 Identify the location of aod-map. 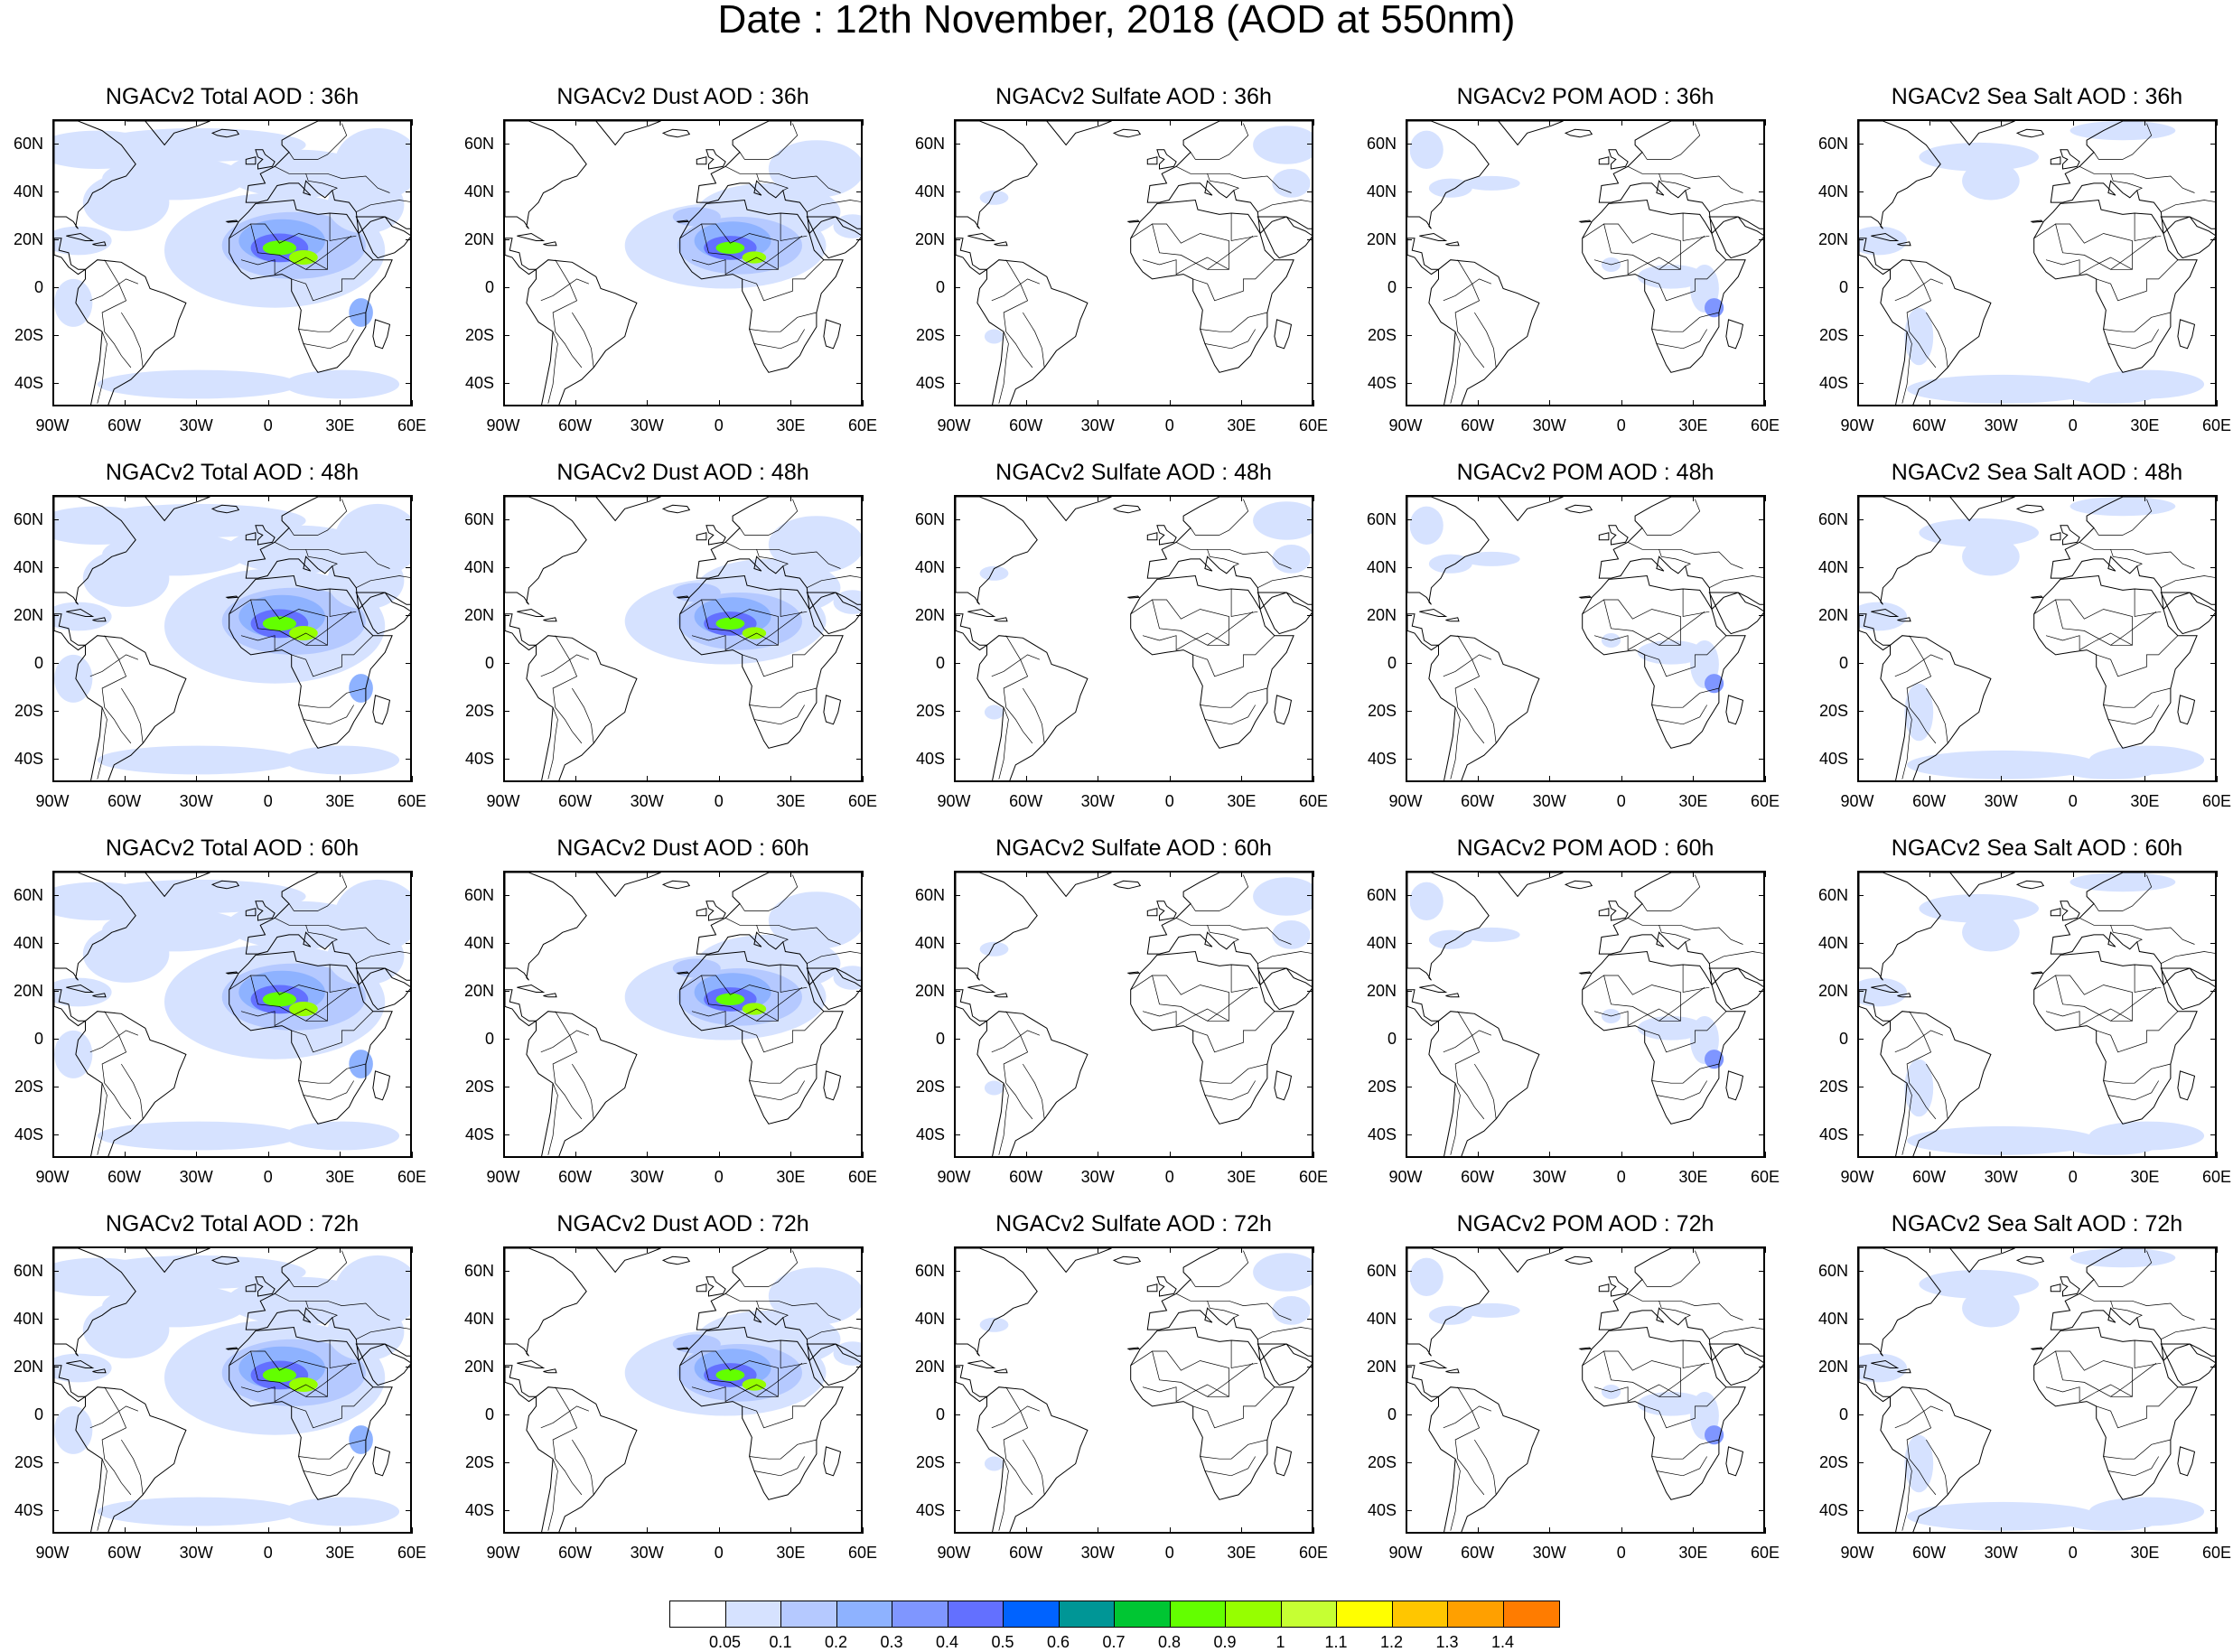
(2037, 1015).